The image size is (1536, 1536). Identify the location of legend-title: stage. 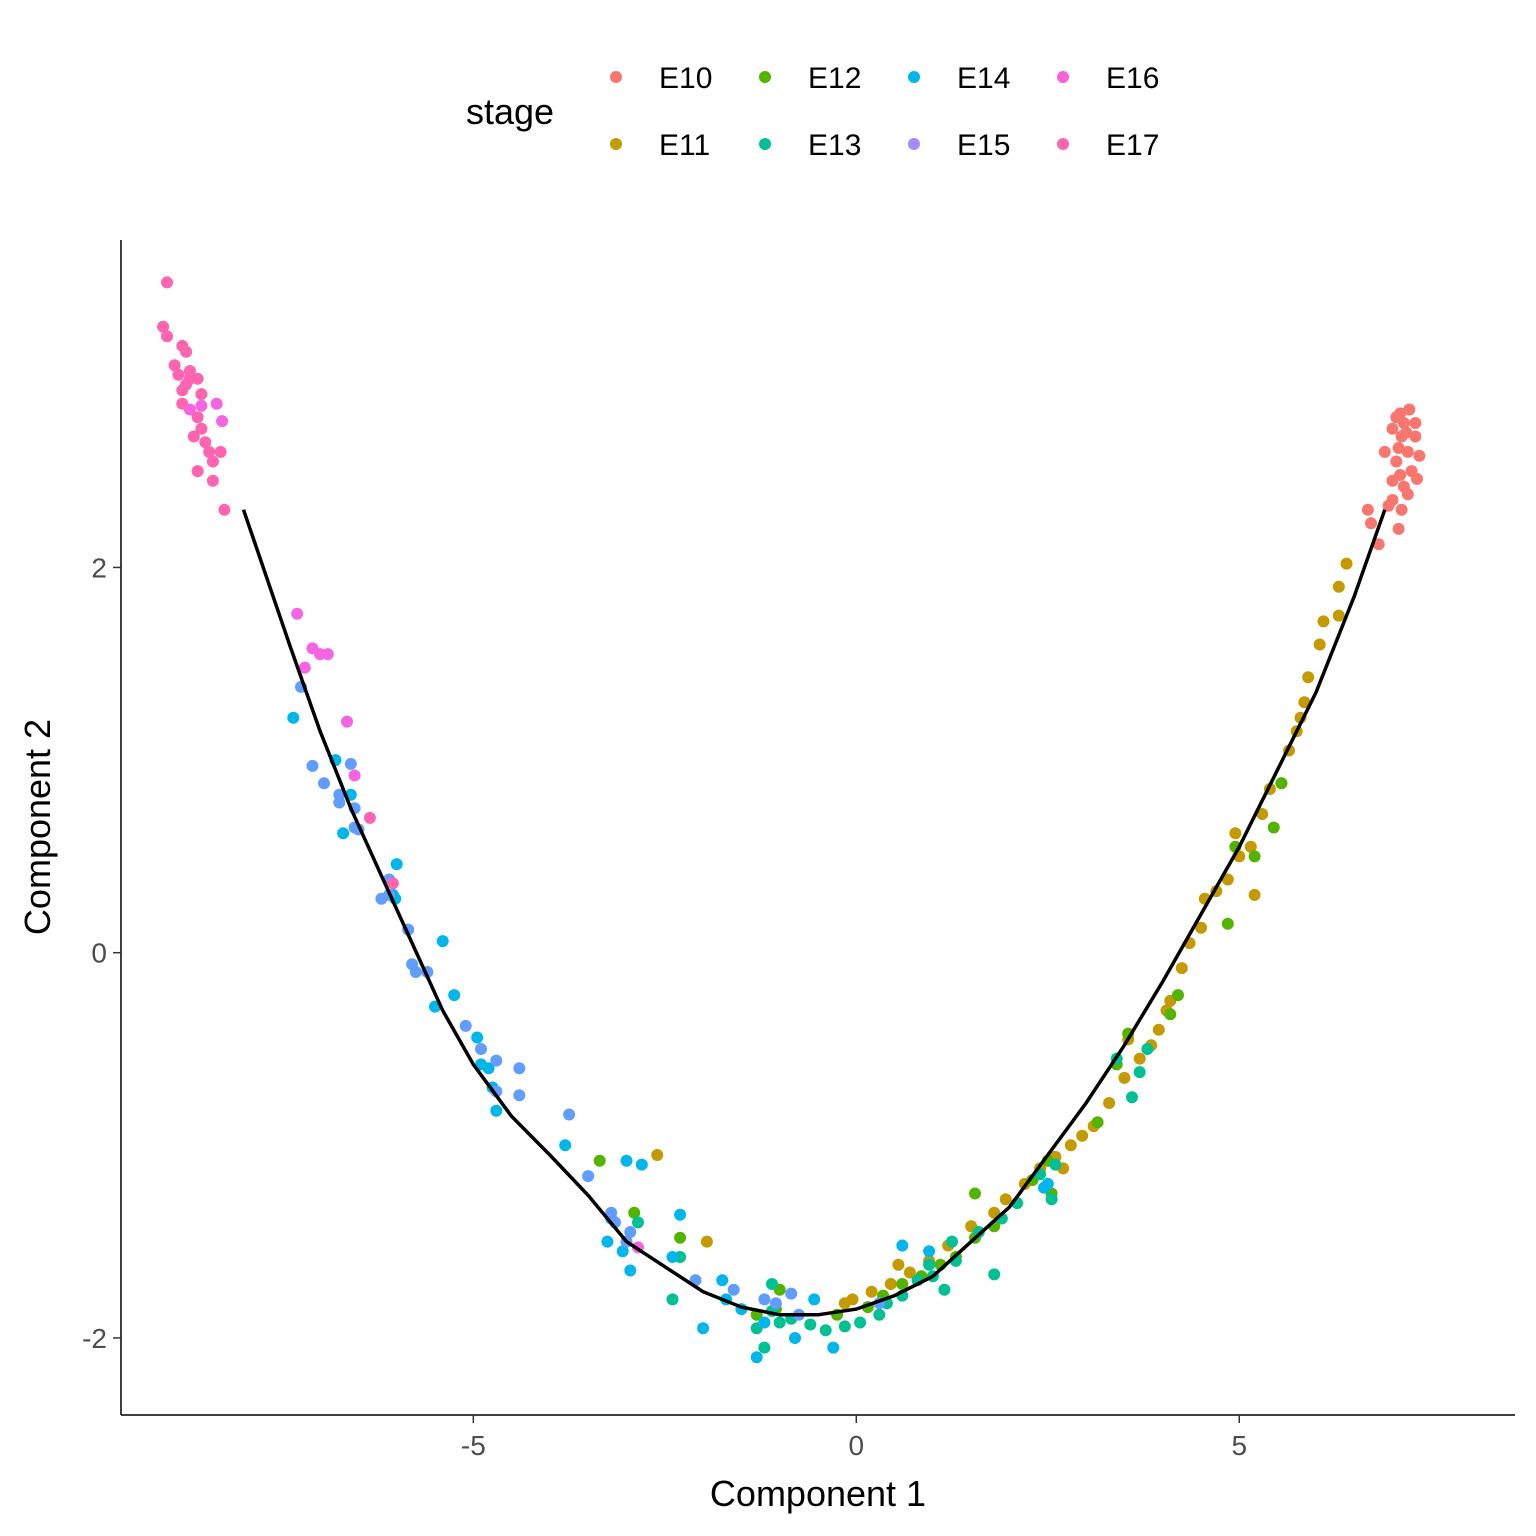
(510, 111).